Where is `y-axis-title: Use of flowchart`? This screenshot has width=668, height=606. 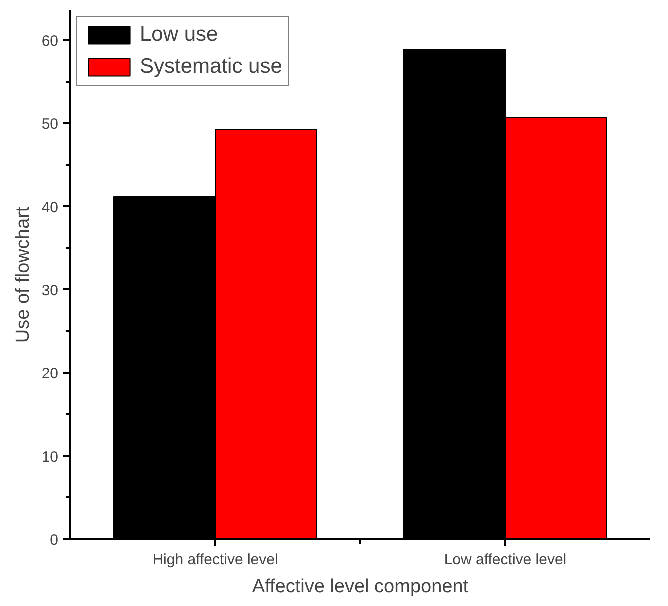
y-axis-title: Use of flowchart is located at coordinates (23, 275).